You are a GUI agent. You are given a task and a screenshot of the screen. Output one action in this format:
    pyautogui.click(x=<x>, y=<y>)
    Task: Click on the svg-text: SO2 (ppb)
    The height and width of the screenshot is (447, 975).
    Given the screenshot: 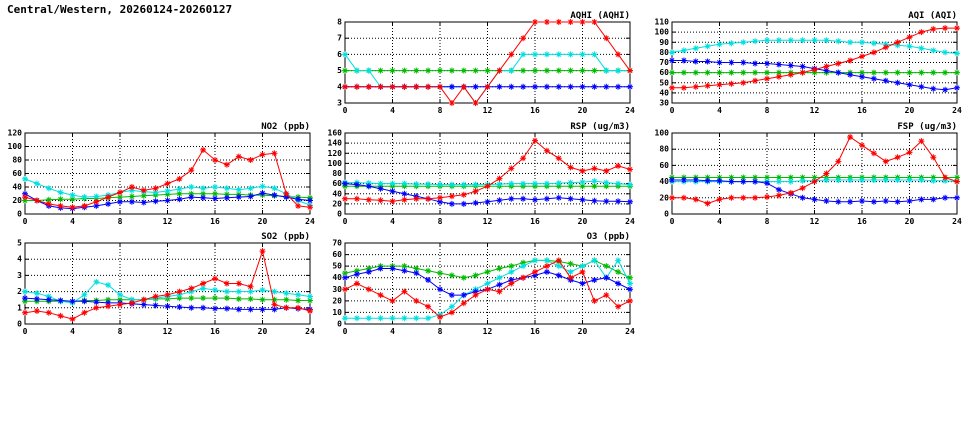 What is the action you would take?
    pyautogui.click(x=285, y=237)
    